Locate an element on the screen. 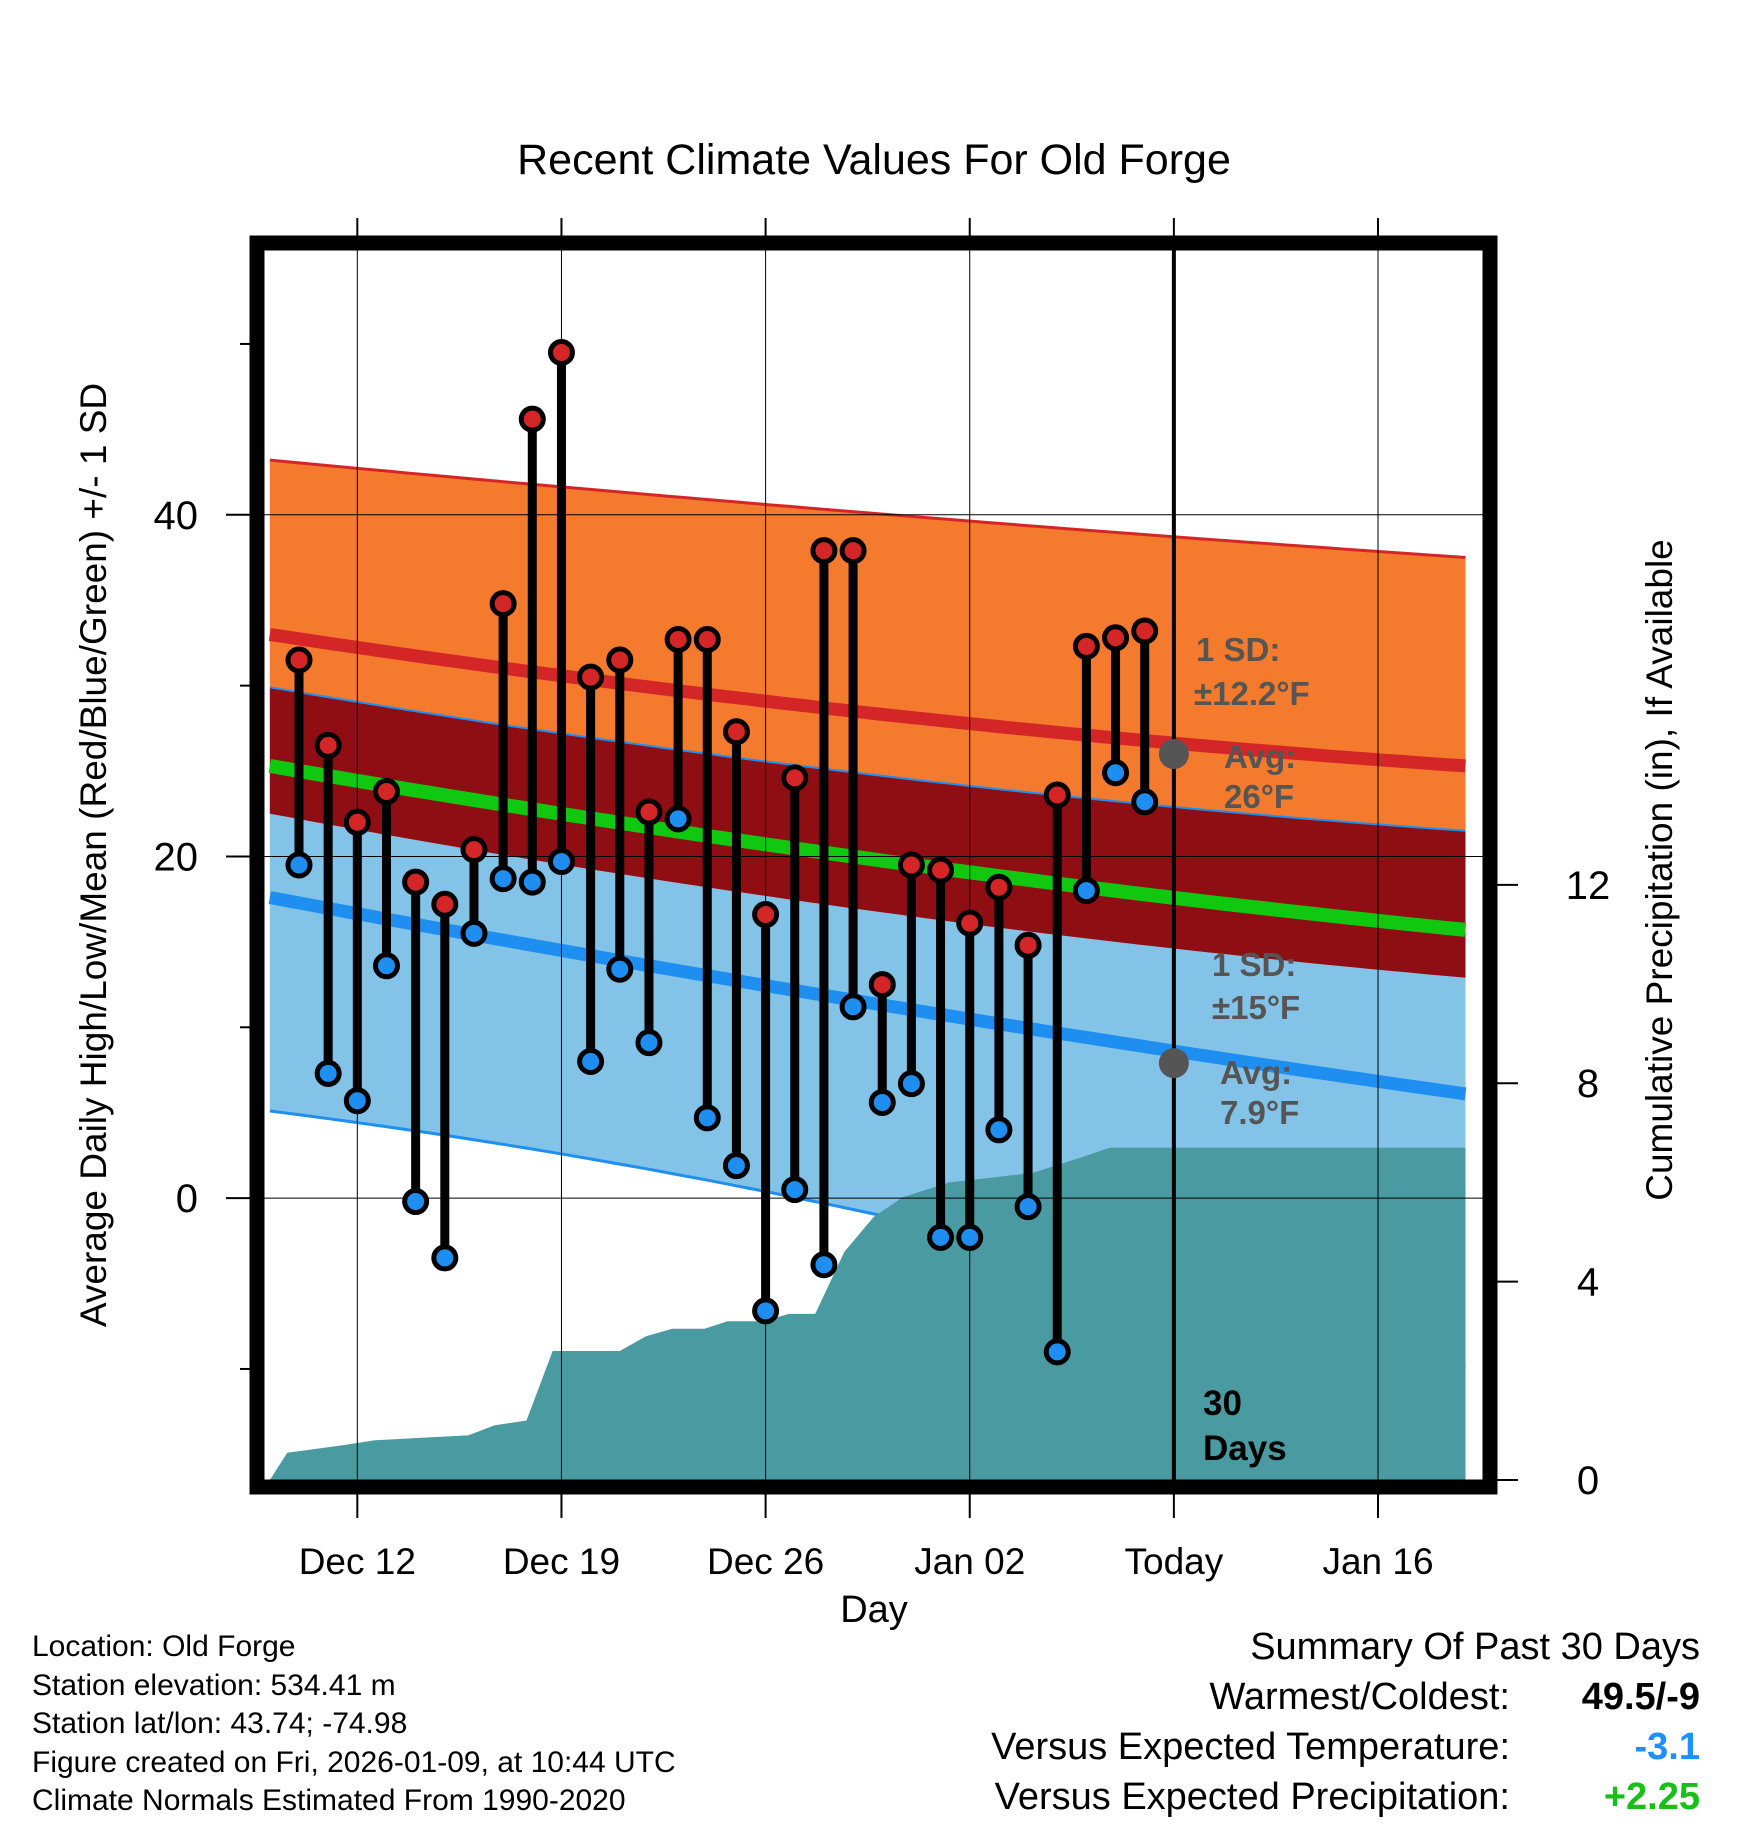 The height and width of the screenshot is (1828, 1748). summary-row-extremes: Warmest/Coldest: 49.5/-9 is located at coordinates (1345, 1697).